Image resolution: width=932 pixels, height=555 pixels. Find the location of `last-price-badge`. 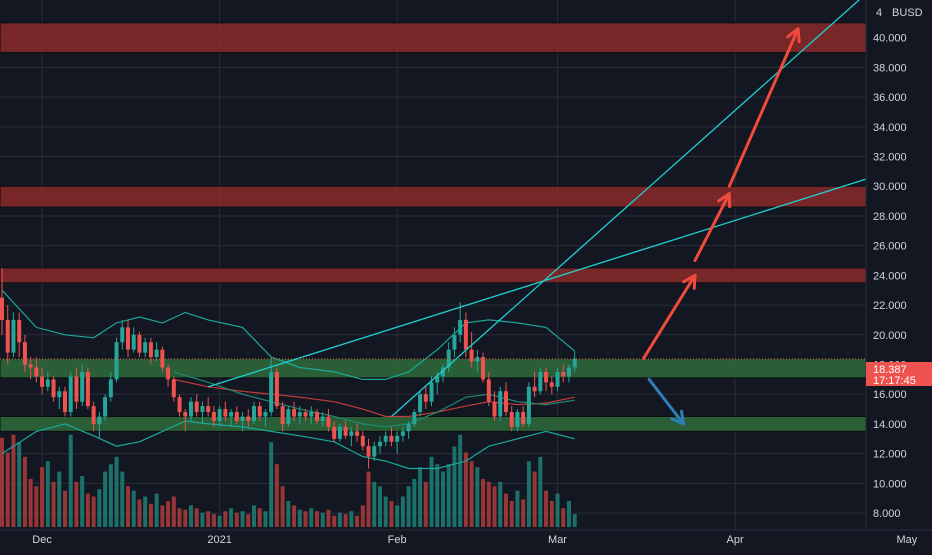

last-price-badge is located at coordinates (899, 374).